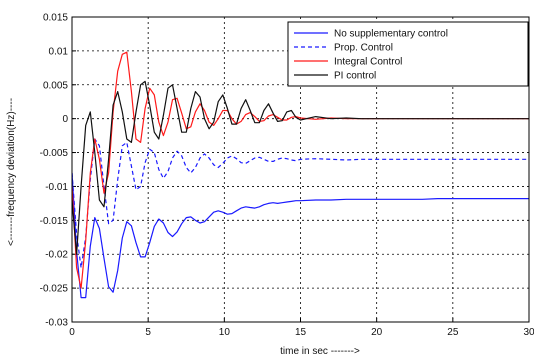 Image resolution: width=534 pixels, height=361 pixels. Describe the element at coordinates (391, 34) in the screenshot. I see `legend-label: No supplementary control` at that location.